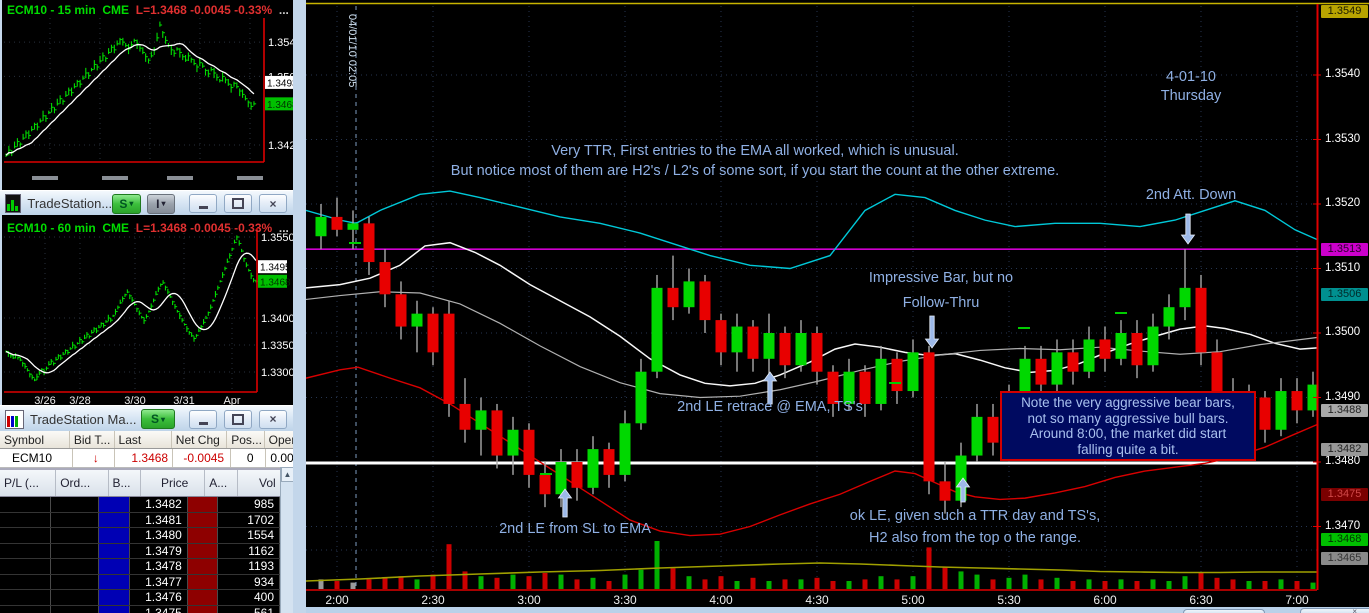 The image size is (1369, 613). What do you see at coordinates (158, 519) in the screenshot?
I see `price-cell: 1.3481` at bounding box center [158, 519].